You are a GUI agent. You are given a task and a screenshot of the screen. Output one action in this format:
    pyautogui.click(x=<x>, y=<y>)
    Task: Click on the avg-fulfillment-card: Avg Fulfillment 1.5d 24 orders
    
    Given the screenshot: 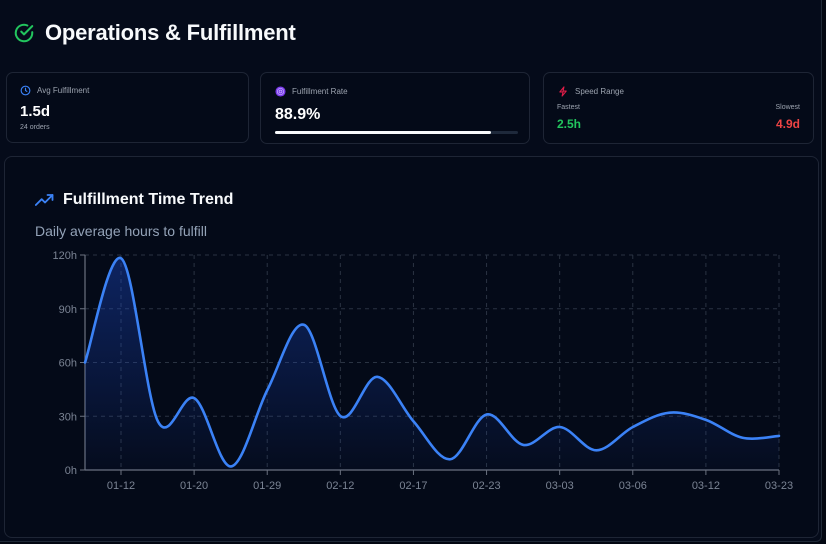 What is the action you would take?
    pyautogui.click(x=127, y=107)
    